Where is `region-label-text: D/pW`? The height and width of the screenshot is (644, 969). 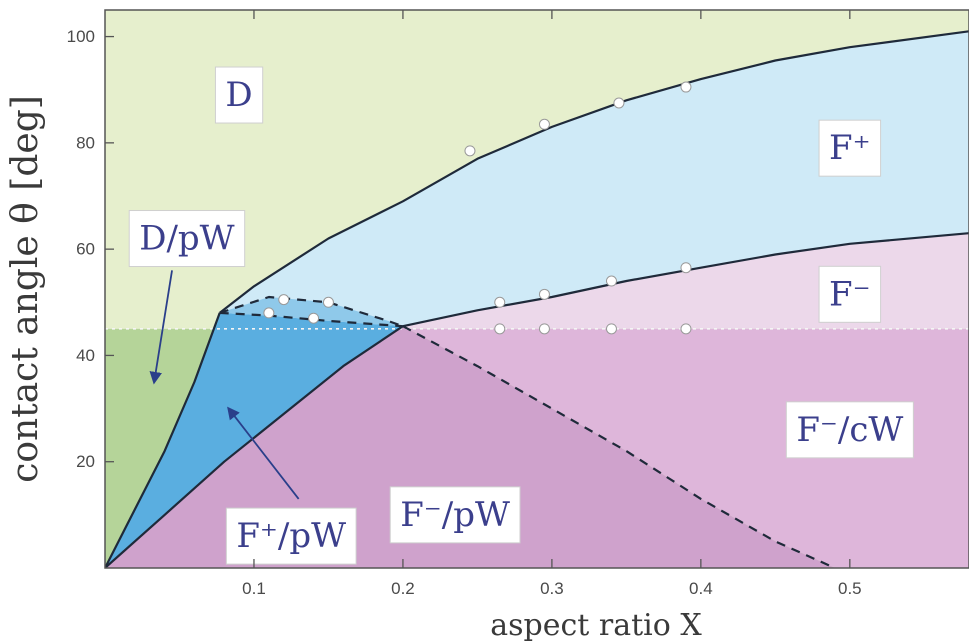 region-label-text: D/pW is located at coordinates (186, 239).